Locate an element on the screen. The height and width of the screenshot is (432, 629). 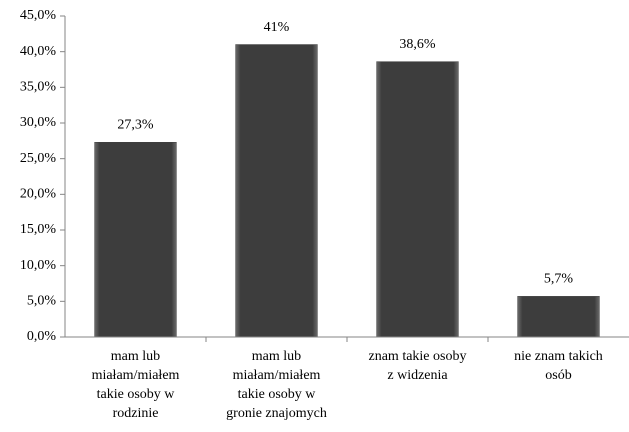
data-label: 41% is located at coordinates (277, 27).